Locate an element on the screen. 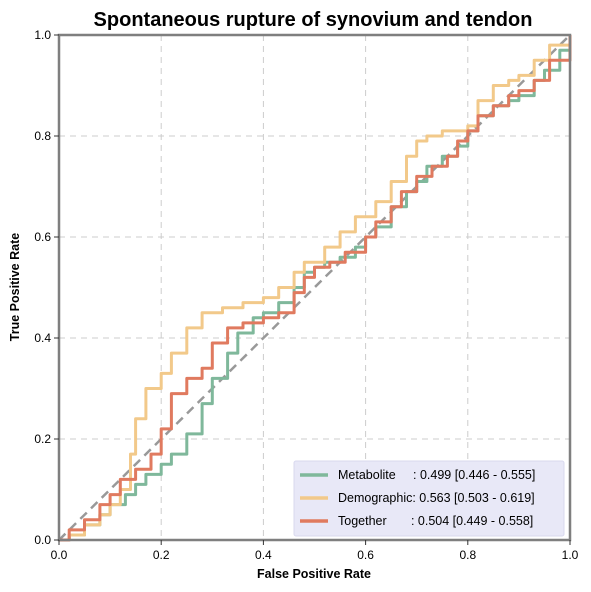 This screenshot has width=591, height=592. legend-box is located at coordinates (429, 498).